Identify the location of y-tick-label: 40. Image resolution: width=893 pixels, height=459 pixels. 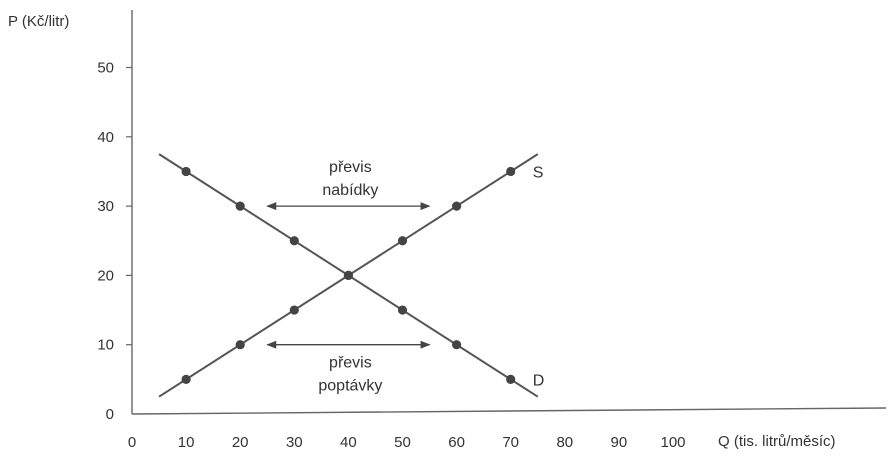
(105, 137).